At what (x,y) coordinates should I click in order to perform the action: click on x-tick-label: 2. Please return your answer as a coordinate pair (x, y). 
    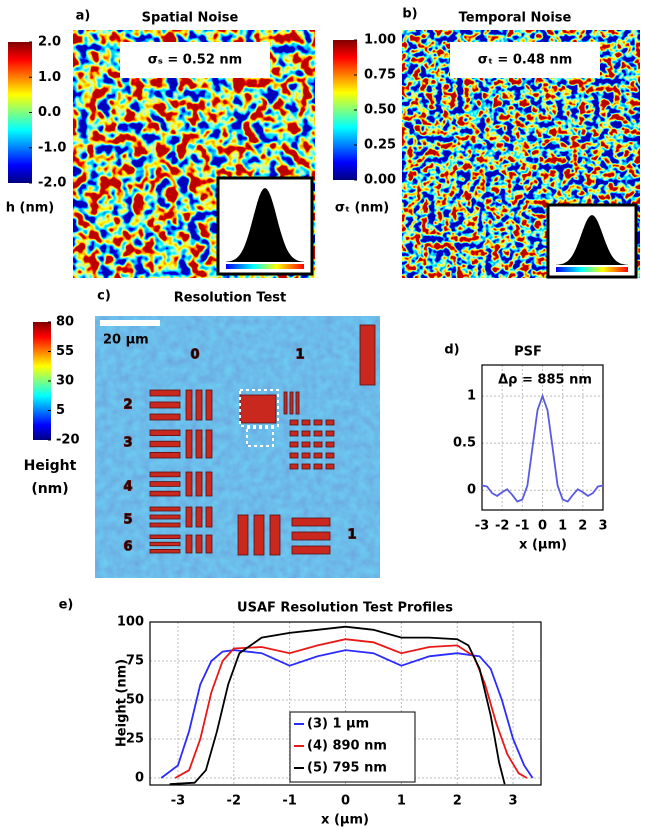
    Looking at the image, I should click on (457, 801).